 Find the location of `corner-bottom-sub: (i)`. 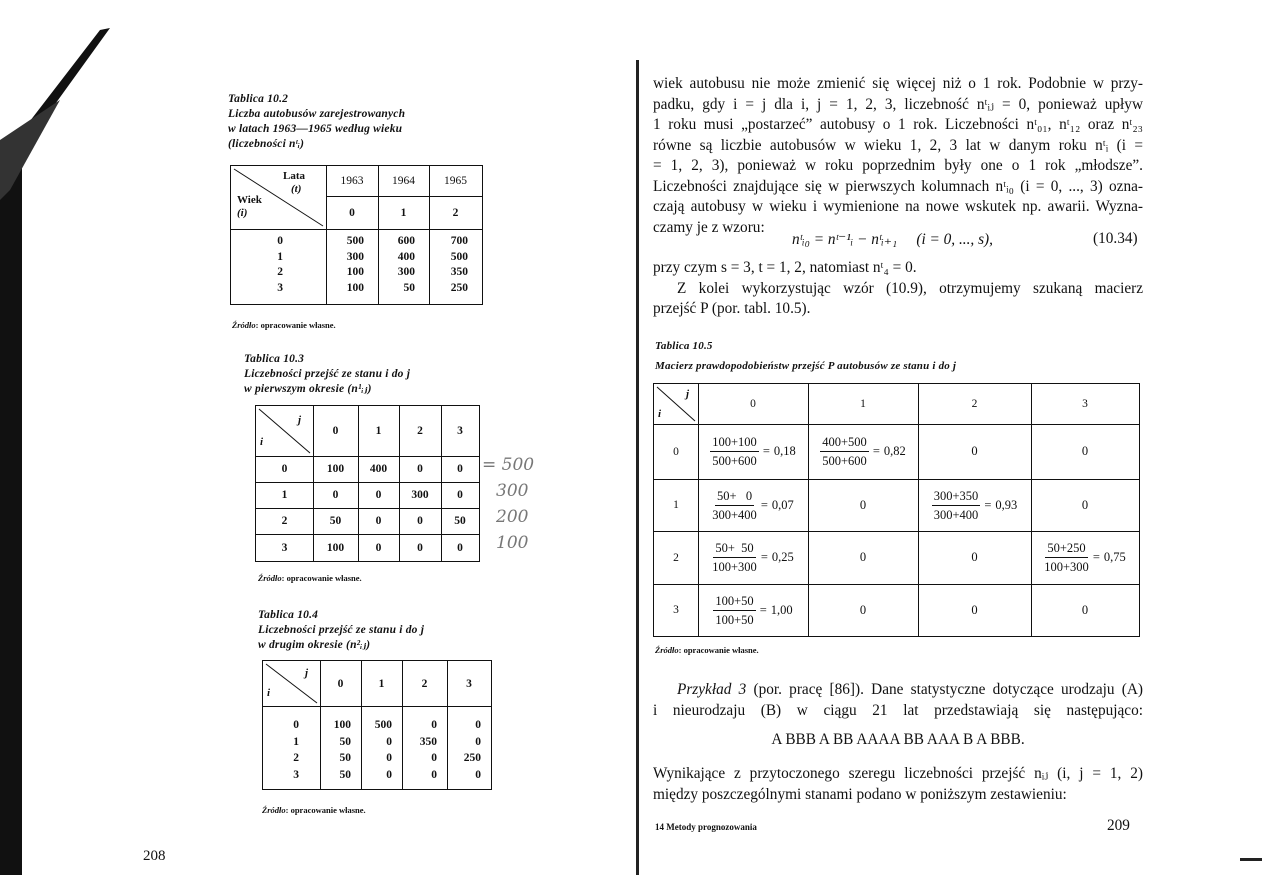

corner-bottom-sub: (i) is located at coordinates (242, 213).